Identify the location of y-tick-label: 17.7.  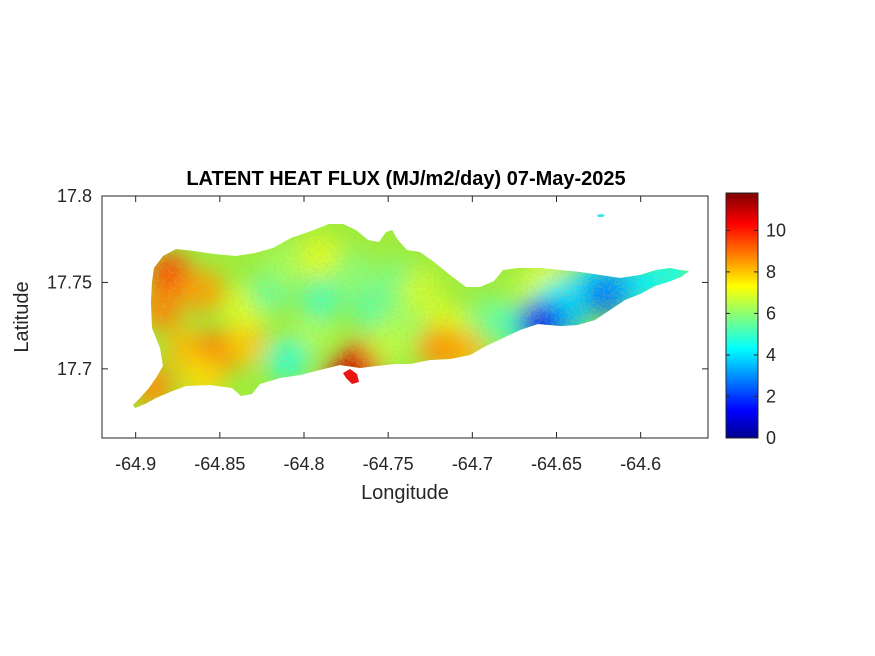
(74, 369).